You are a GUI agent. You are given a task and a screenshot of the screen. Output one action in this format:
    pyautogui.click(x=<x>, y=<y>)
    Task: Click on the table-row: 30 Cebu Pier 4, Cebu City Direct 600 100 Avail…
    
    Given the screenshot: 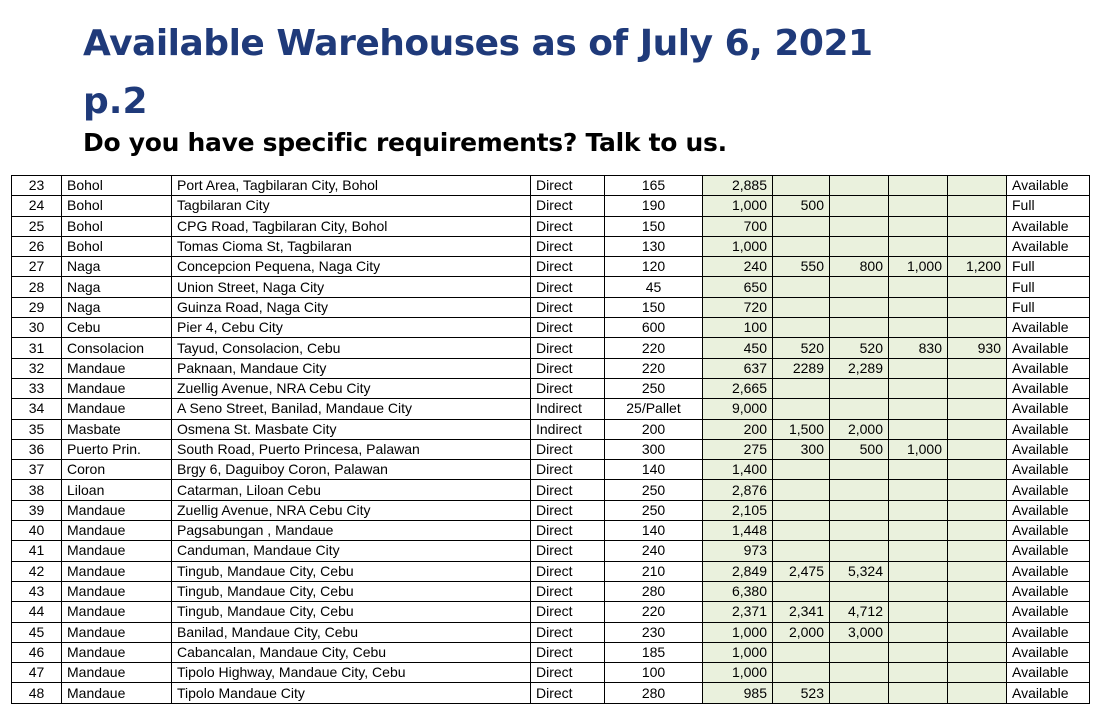 What is the action you would take?
    pyautogui.click(x=550, y=328)
    